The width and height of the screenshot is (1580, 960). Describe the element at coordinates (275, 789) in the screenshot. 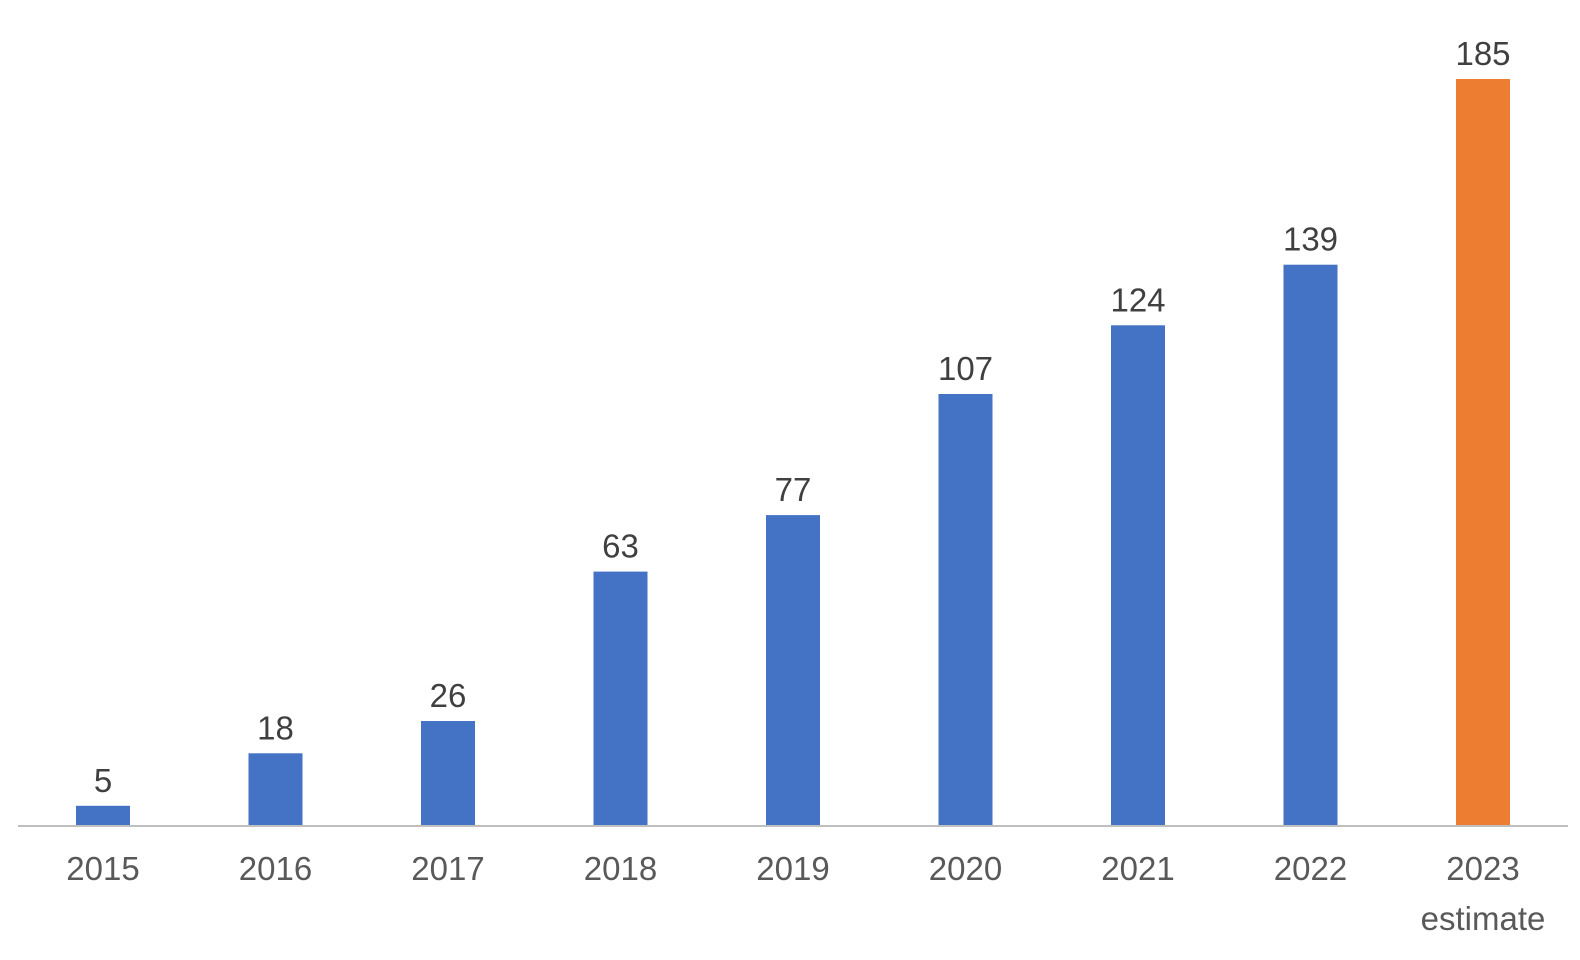

I see `bar-2016` at that location.